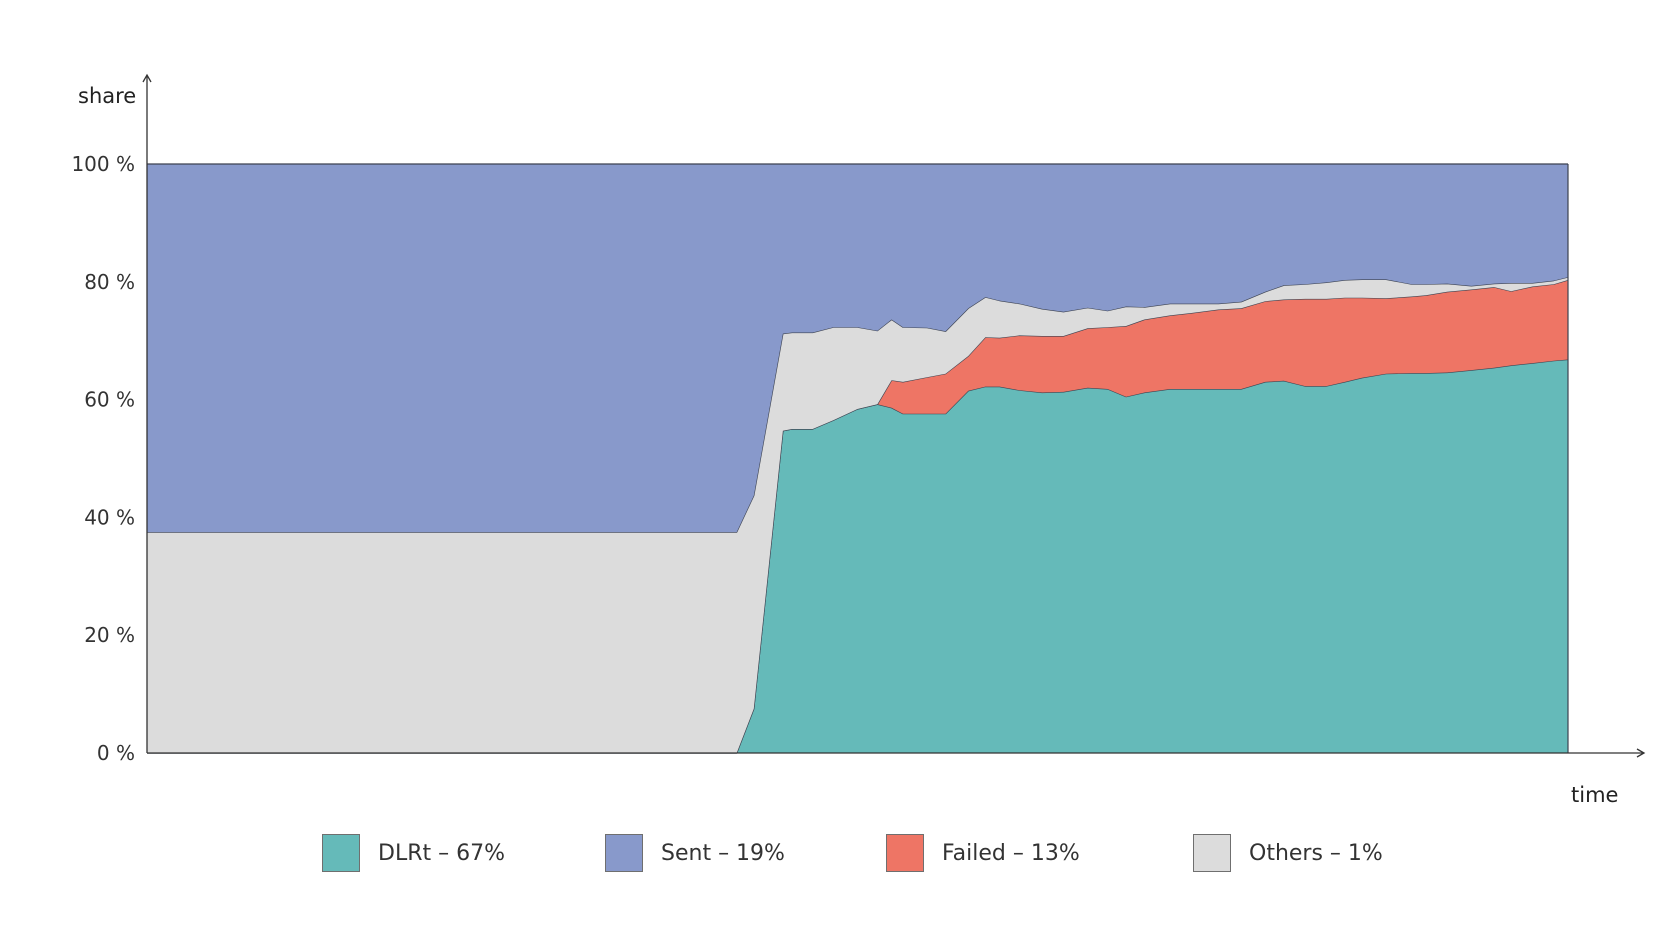 The image size is (1680, 945). I want to click on legend-label-sent: Sent – 19%, so click(723, 853).